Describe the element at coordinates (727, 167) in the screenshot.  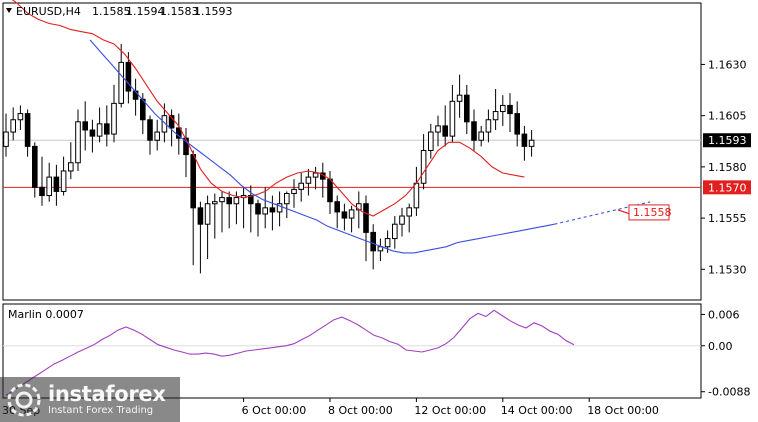
I see `price-axis-label: 1.1580` at that location.